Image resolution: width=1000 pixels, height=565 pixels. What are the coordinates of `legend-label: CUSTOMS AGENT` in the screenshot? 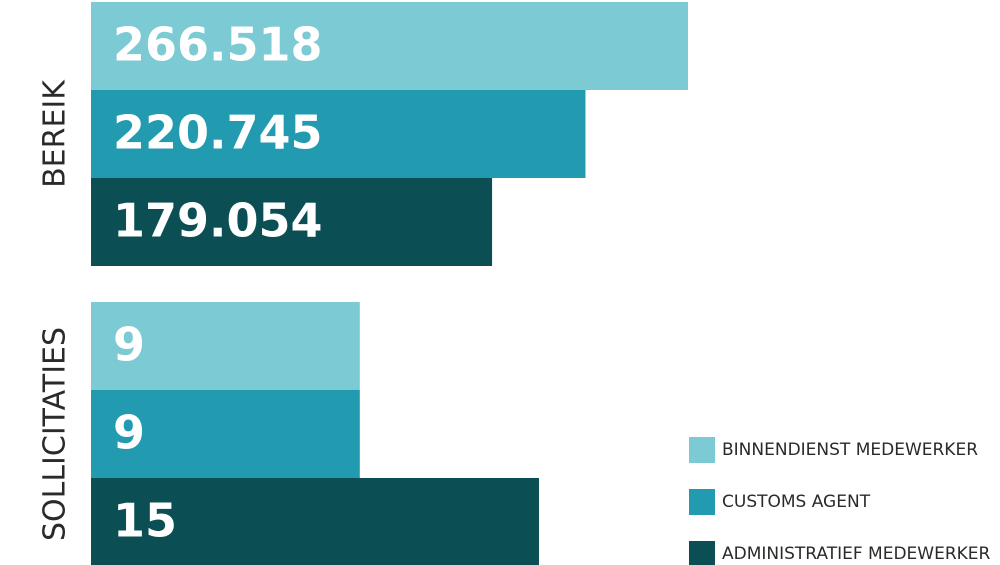 It's located at (796, 502).